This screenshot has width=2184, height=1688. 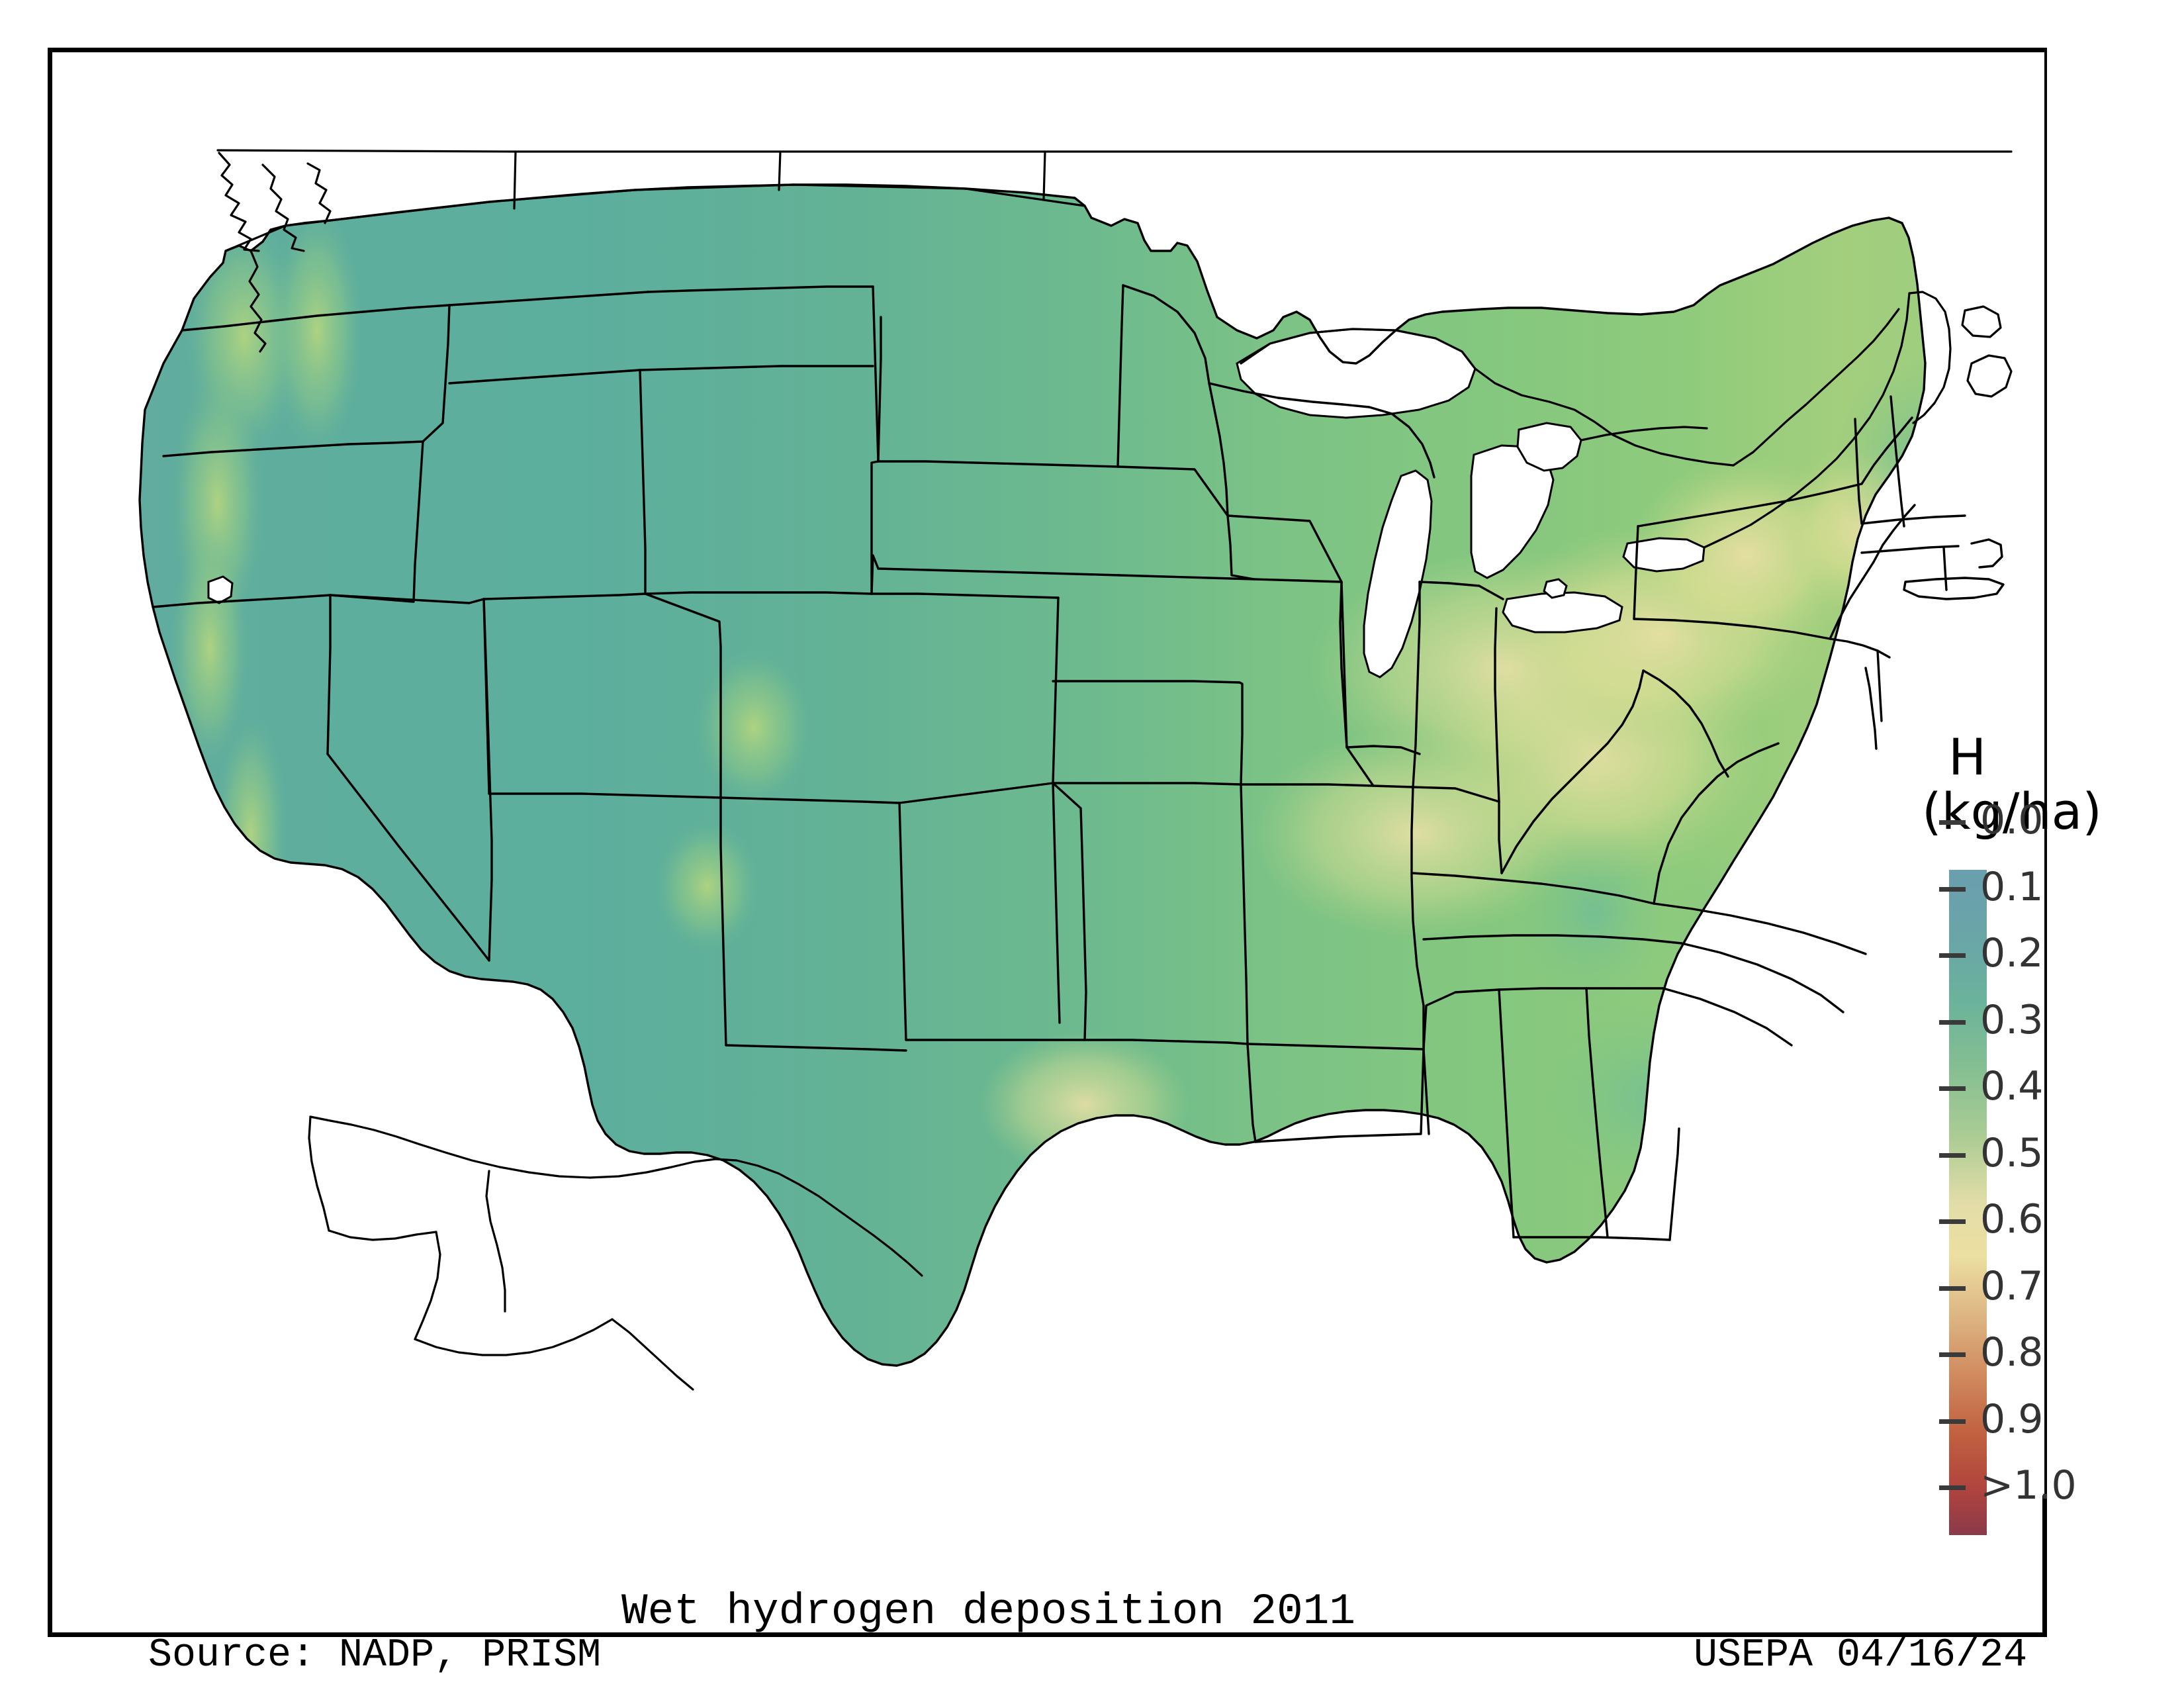 I want to click on colorbar-tick-label: 0.9, so click(x=2012, y=1418).